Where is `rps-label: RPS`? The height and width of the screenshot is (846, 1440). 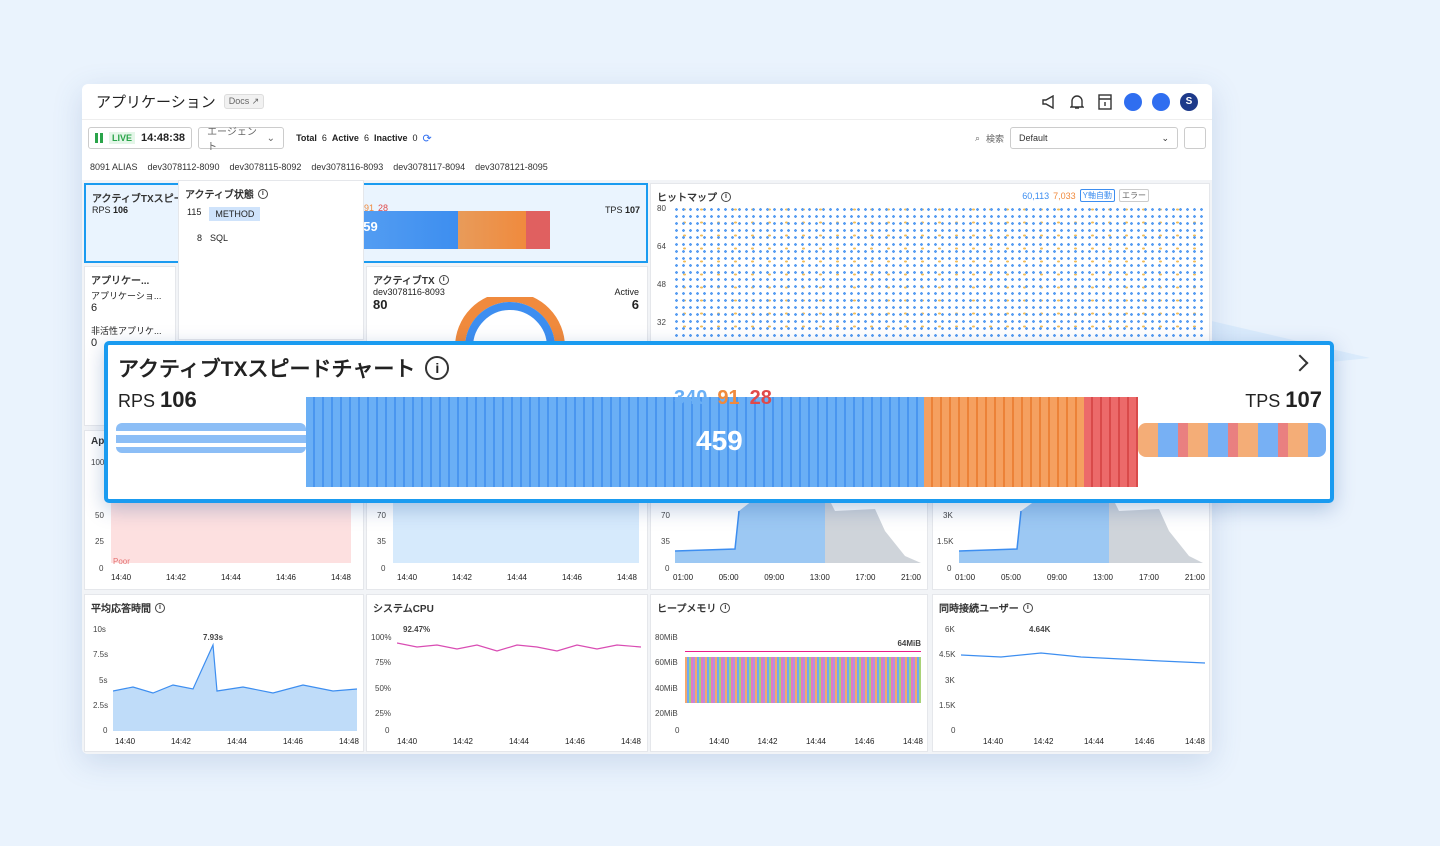 rps-label: RPS is located at coordinates (137, 401).